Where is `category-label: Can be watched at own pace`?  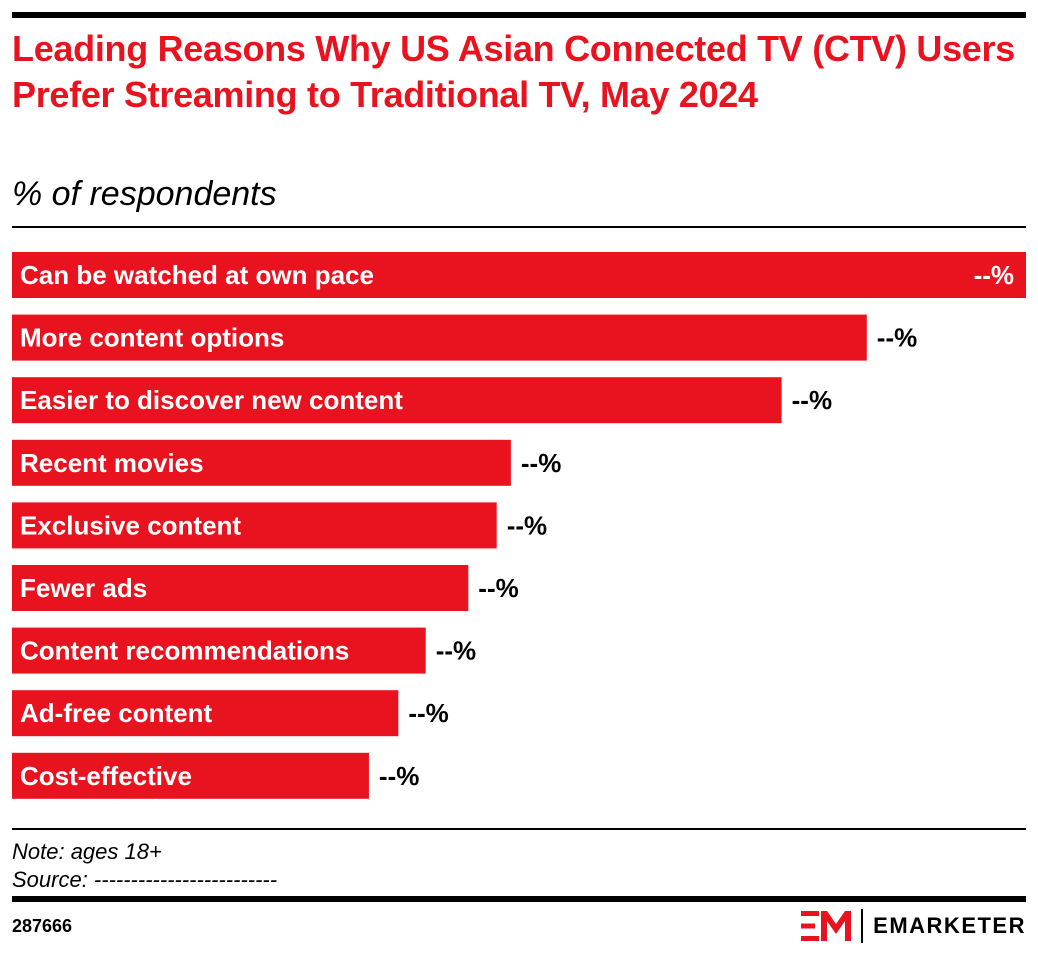 category-label: Can be watched at own pace is located at coordinates (197, 275).